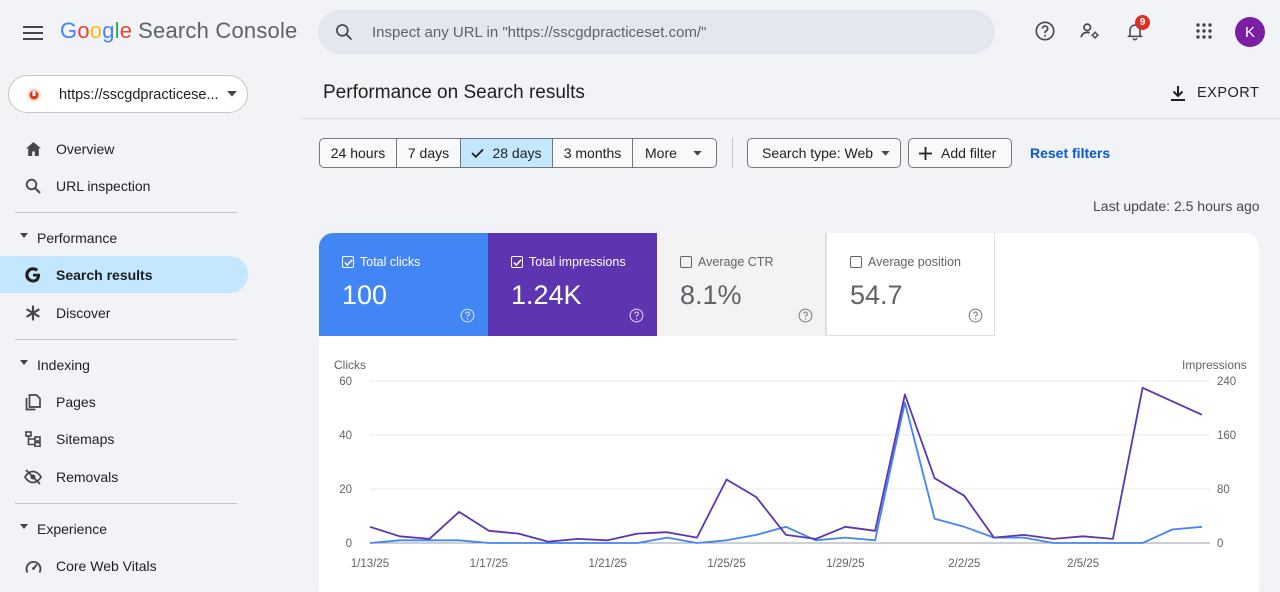  I want to click on search-type-filter: Search type: Web, so click(824, 153).